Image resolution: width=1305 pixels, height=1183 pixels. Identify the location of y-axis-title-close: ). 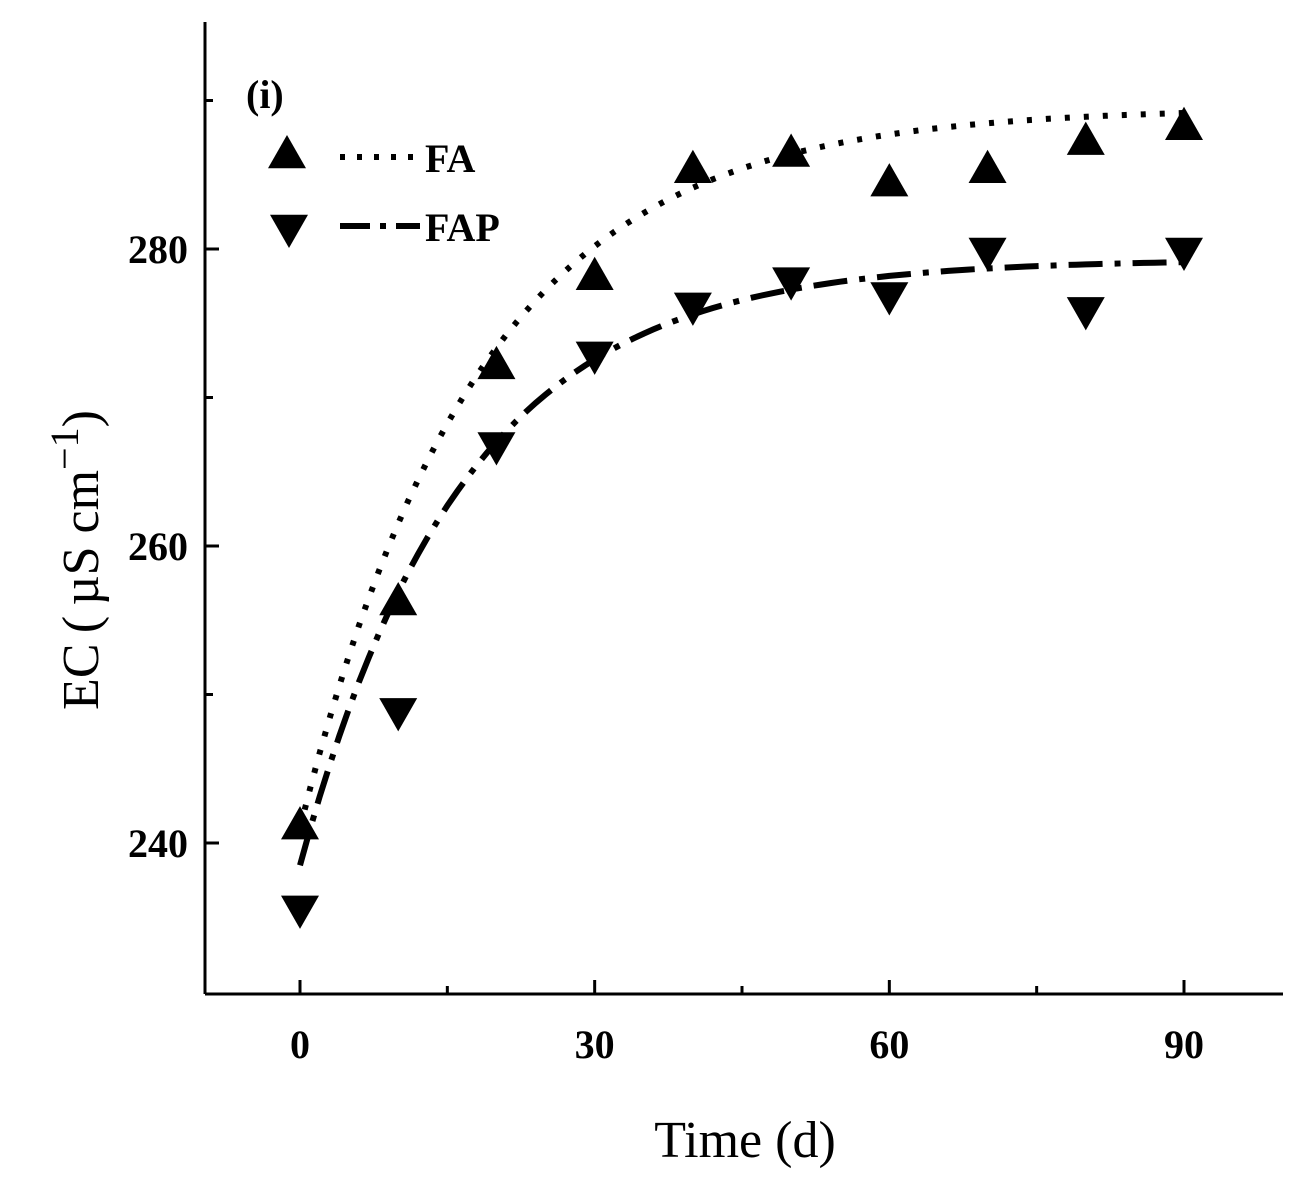
(81, 418).